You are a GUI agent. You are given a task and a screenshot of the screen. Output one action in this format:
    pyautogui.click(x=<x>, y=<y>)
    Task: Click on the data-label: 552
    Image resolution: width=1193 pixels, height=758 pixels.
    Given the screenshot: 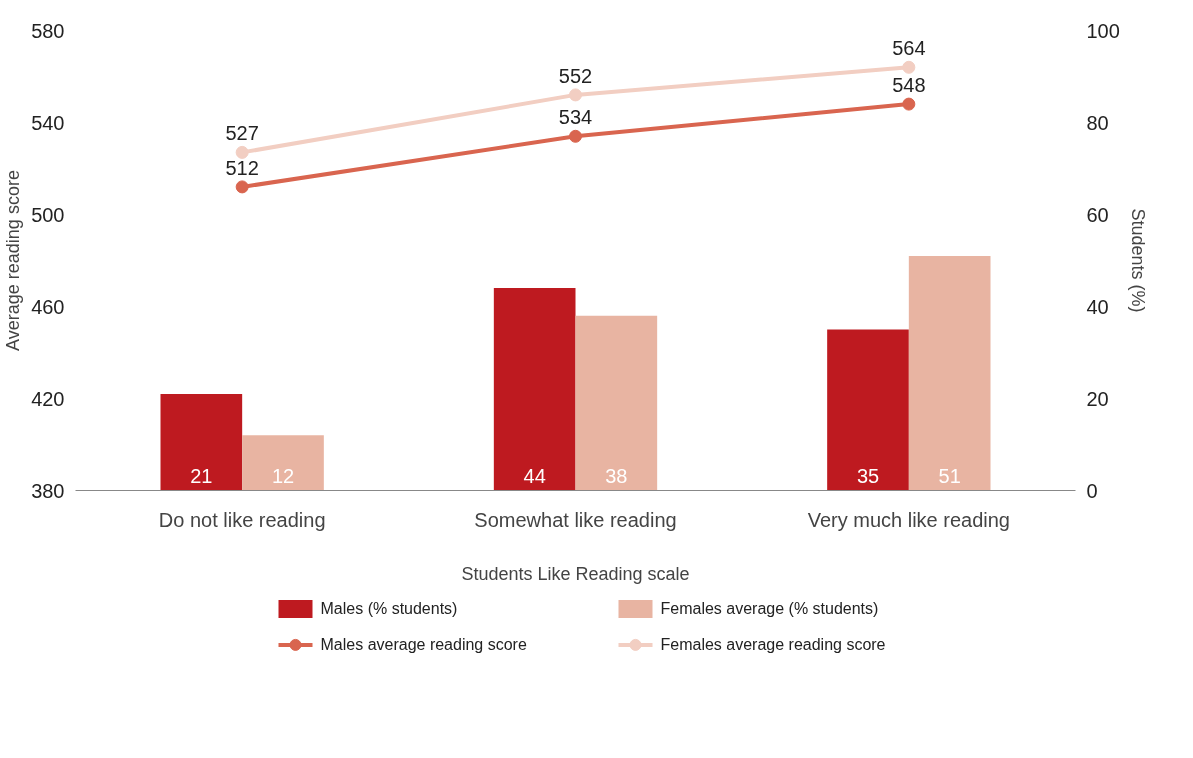 What is the action you would take?
    pyautogui.click(x=575, y=75)
    